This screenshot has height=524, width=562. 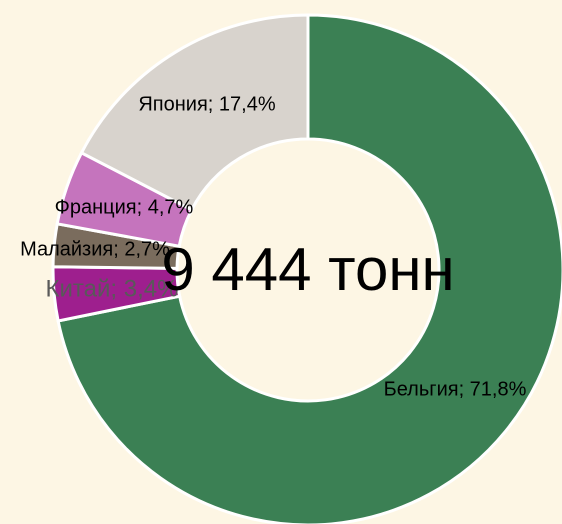 What do you see at coordinates (112, 288) in the screenshot?
I see `data-label: Китай; 3,4%` at bounding box center [112, 288].